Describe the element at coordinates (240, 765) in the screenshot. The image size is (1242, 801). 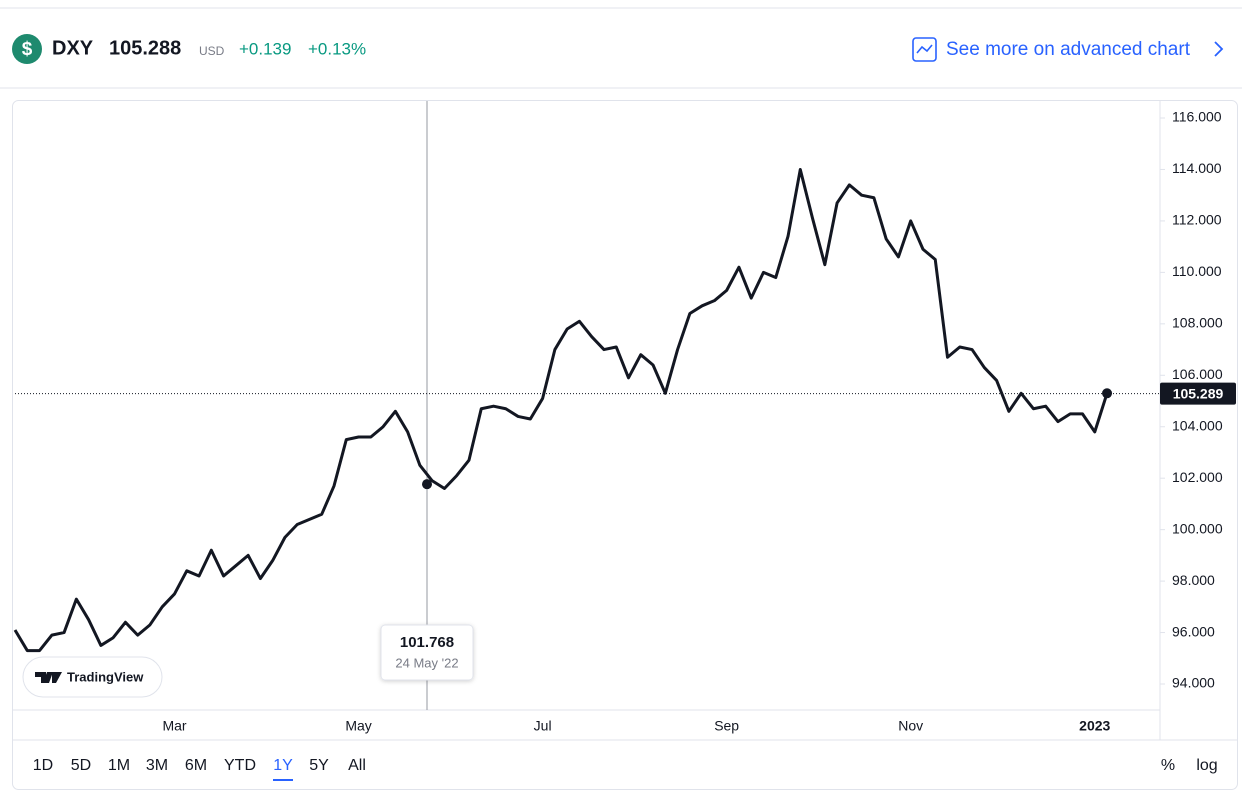
I see `range-button: YTD` at that location.